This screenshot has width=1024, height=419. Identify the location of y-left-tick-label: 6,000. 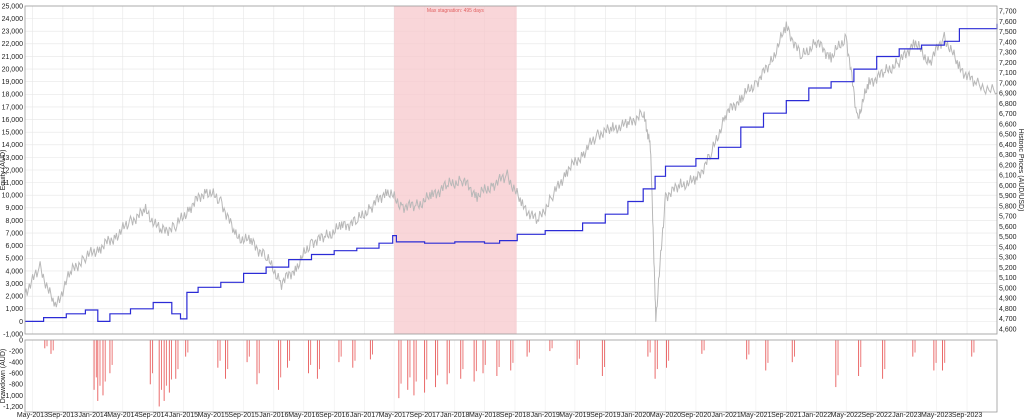
(14, 246).